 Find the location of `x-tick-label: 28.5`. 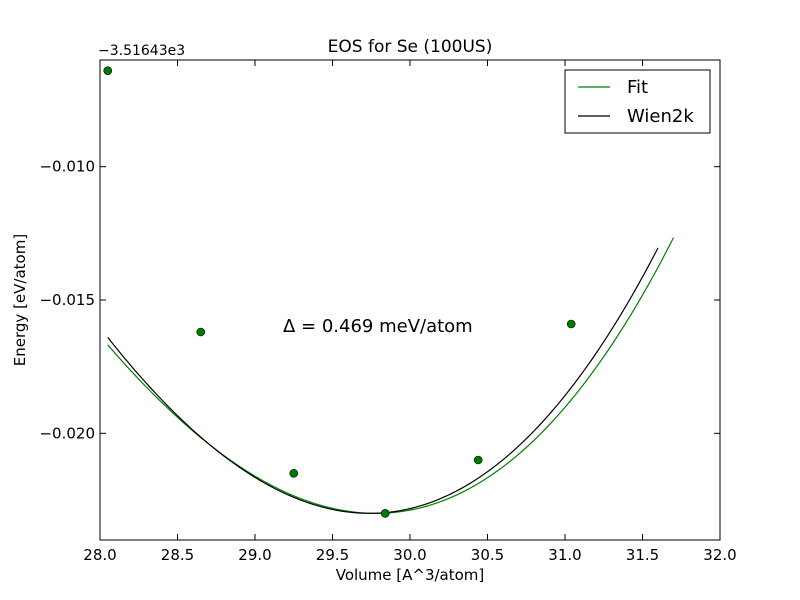

x-tick-label: 28.5 is located at coordinates (177, 555).